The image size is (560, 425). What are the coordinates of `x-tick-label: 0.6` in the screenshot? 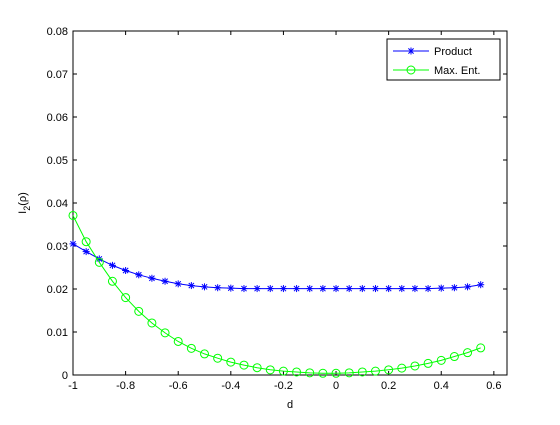 It's located at (493, 386).